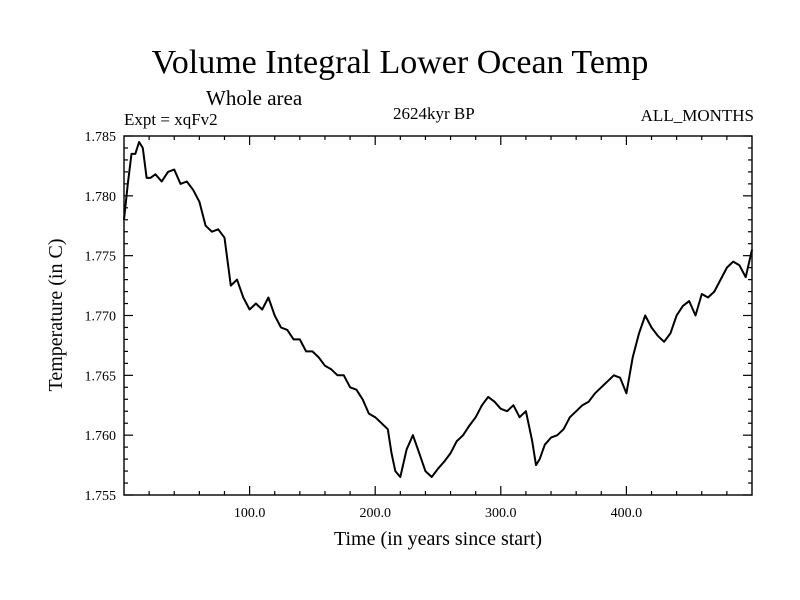 The width and height of the screenshot is (800, 600). What do you see at coordinates (101, 137) in the screenshot?
I see `y-tick-label: 1.785` at bounding box center [101, 137].